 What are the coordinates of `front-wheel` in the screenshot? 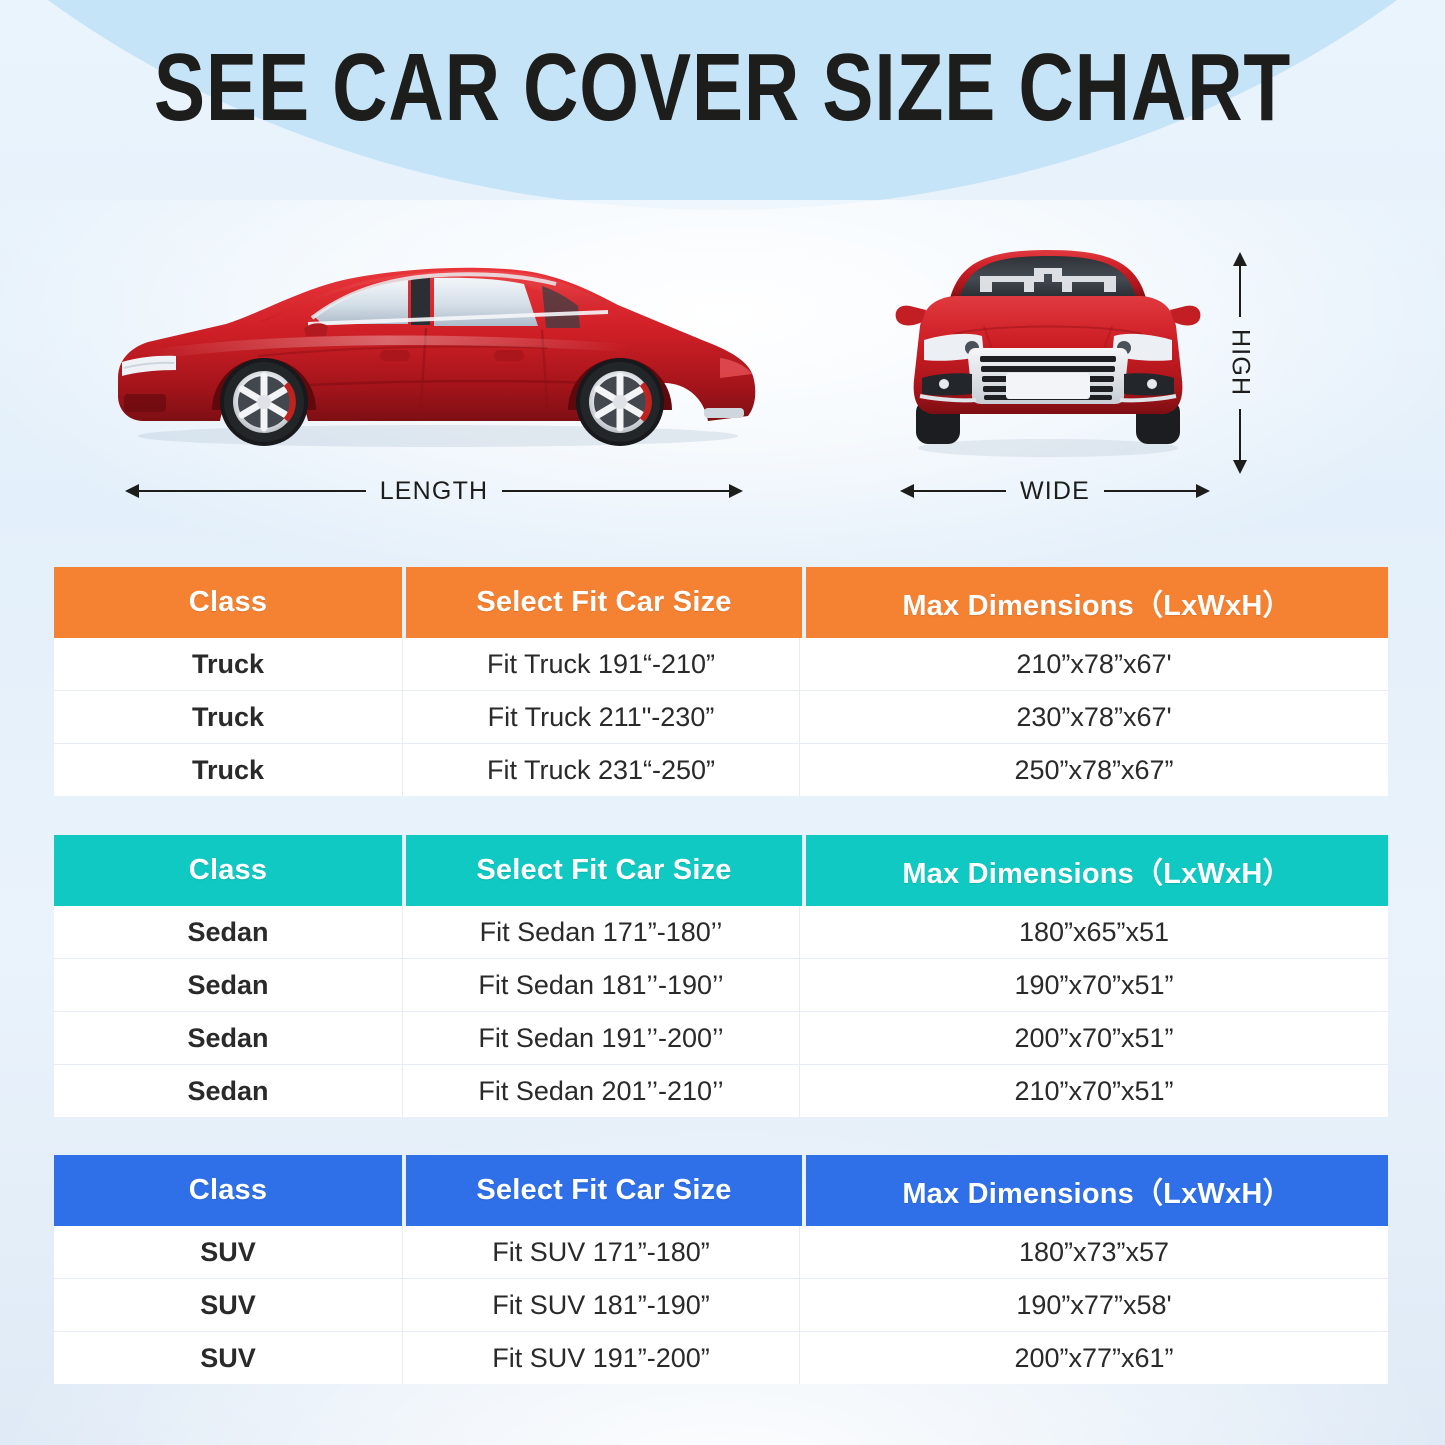 It's located at (264, 402).